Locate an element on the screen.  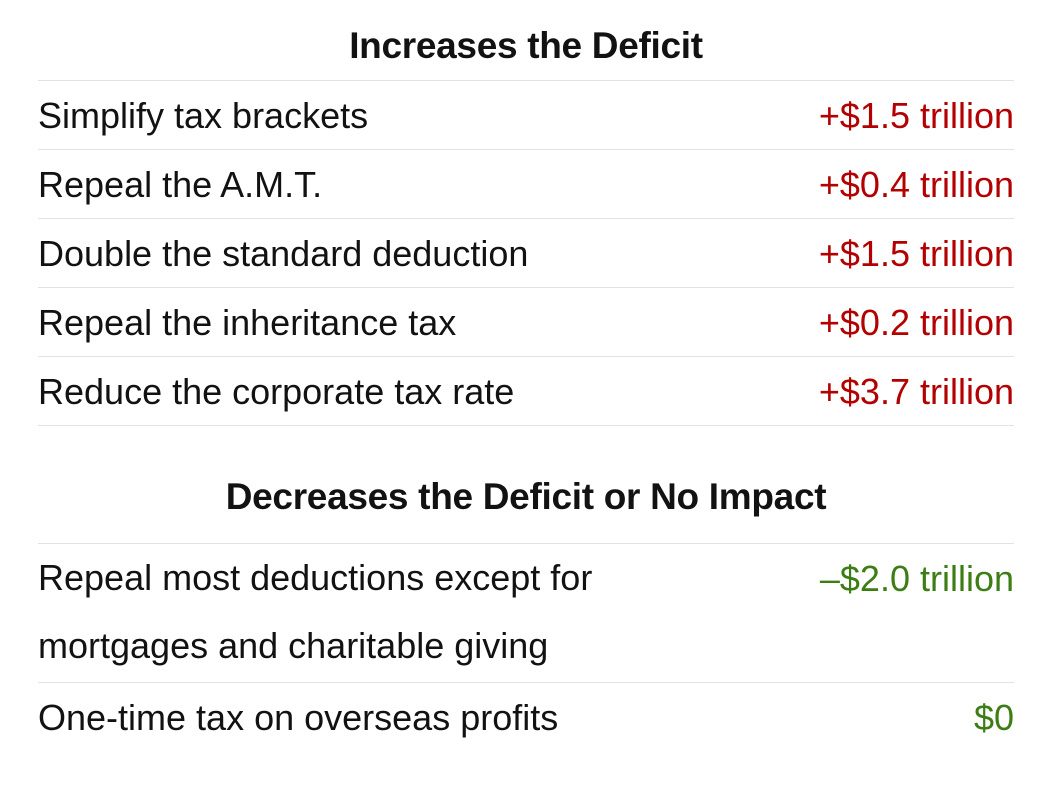
row-label: Reduce the corporate tax rate is located at coordinates (276, 391).